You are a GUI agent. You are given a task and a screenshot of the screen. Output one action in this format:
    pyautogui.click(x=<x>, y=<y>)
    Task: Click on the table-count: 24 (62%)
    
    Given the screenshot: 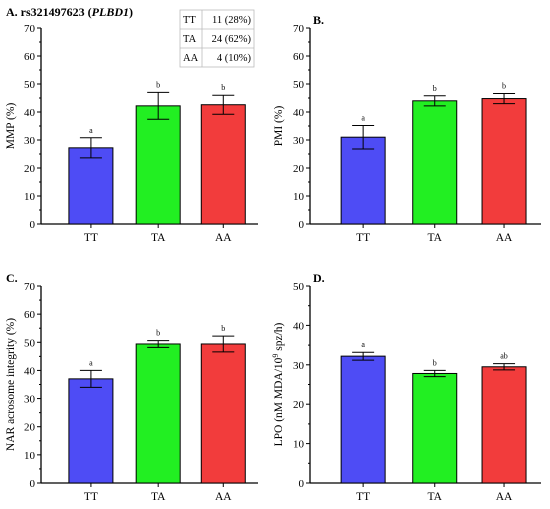 What is the action you would take?
    pyautogui.click(x=232, y=39)
    